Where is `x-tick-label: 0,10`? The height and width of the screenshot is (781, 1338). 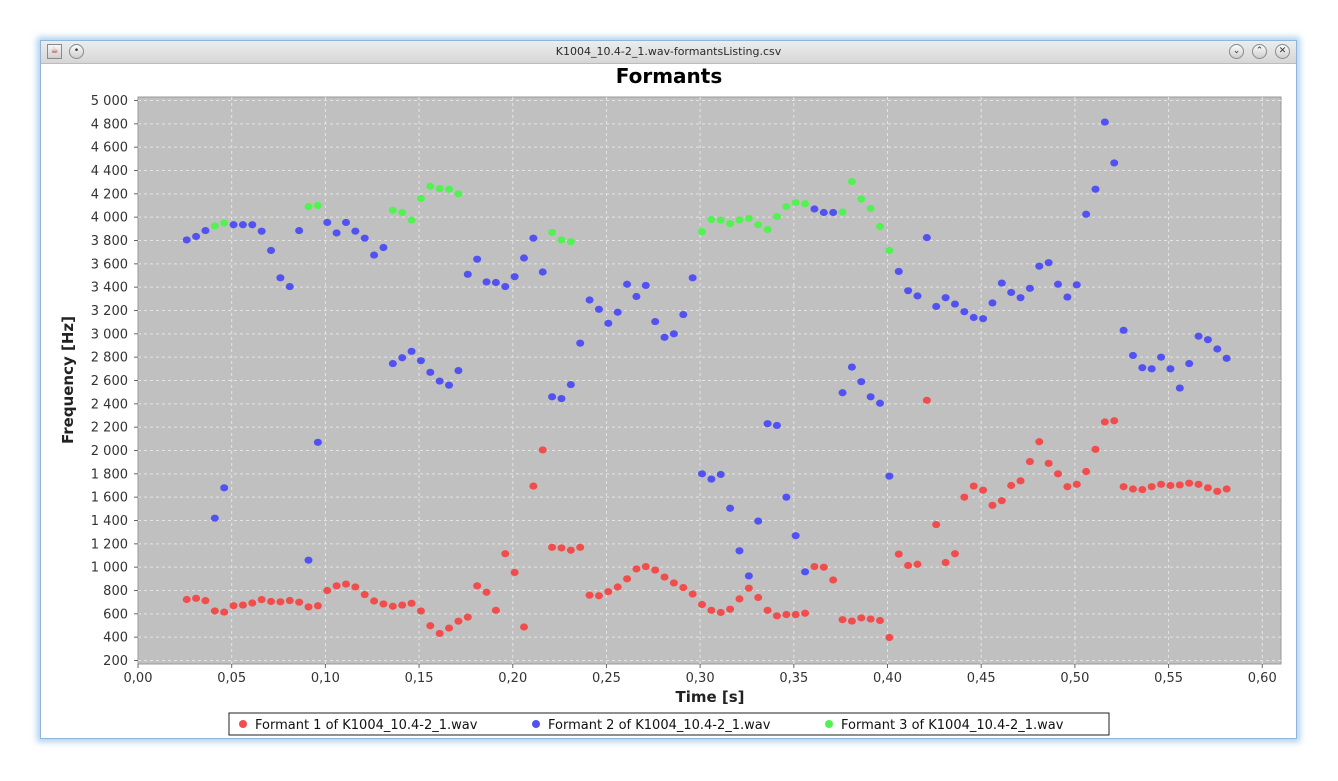
x-tick-label: 0,10 is located at coordinates (325, 678).